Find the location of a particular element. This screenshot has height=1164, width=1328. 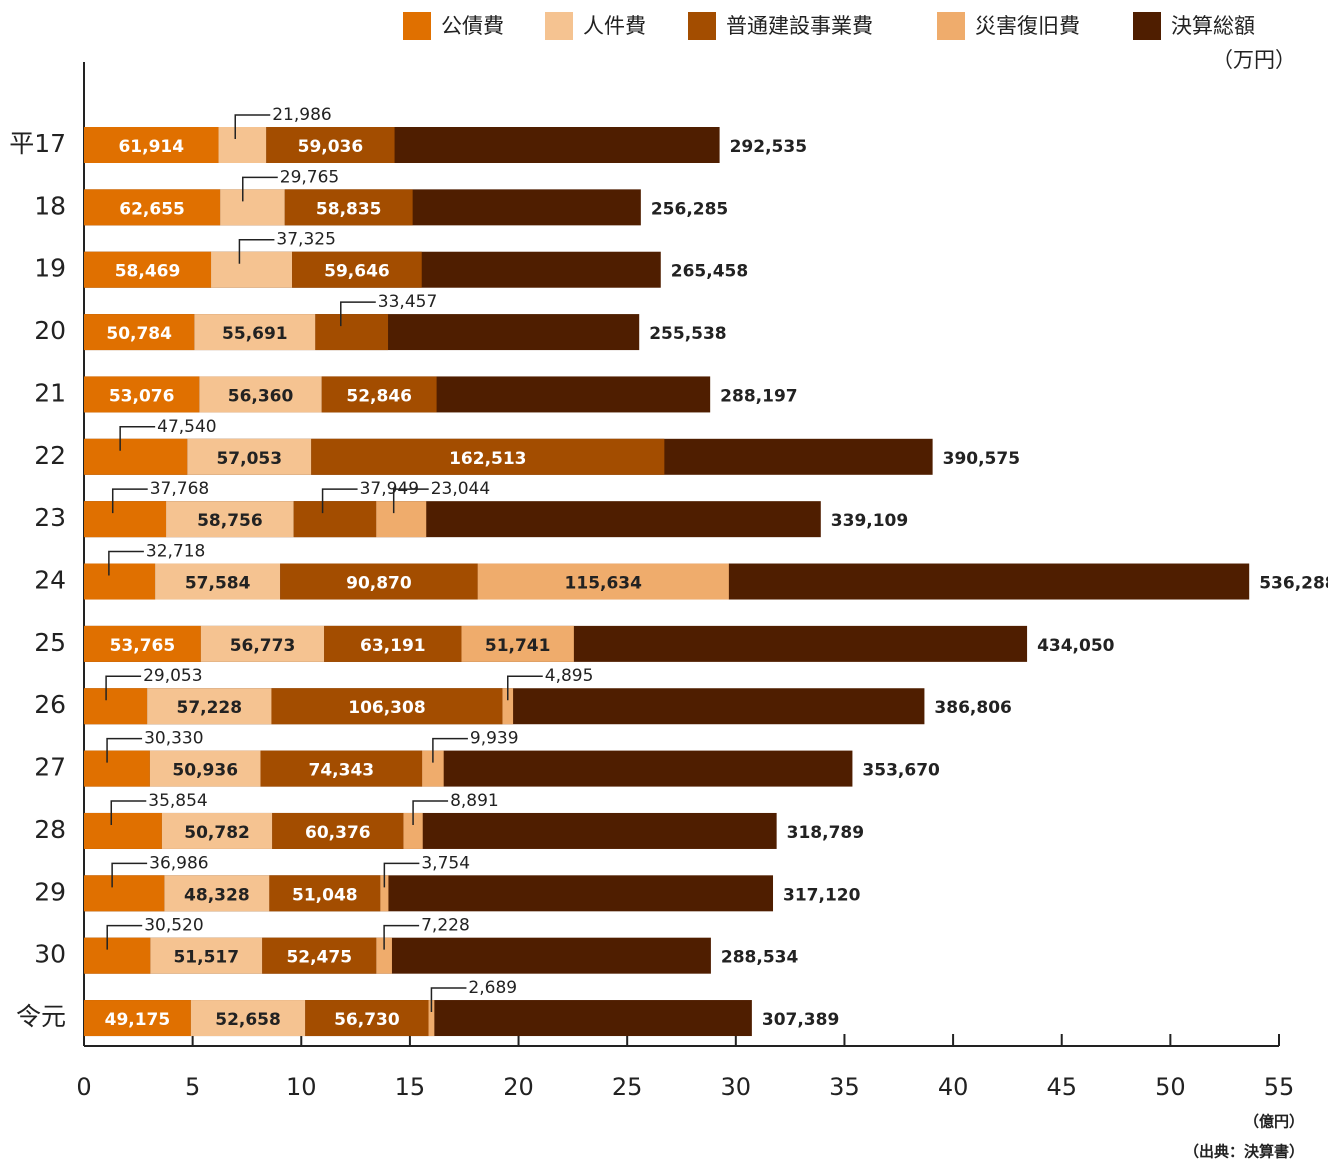

value-label: 52,475 is located at coordinates (319, 958).